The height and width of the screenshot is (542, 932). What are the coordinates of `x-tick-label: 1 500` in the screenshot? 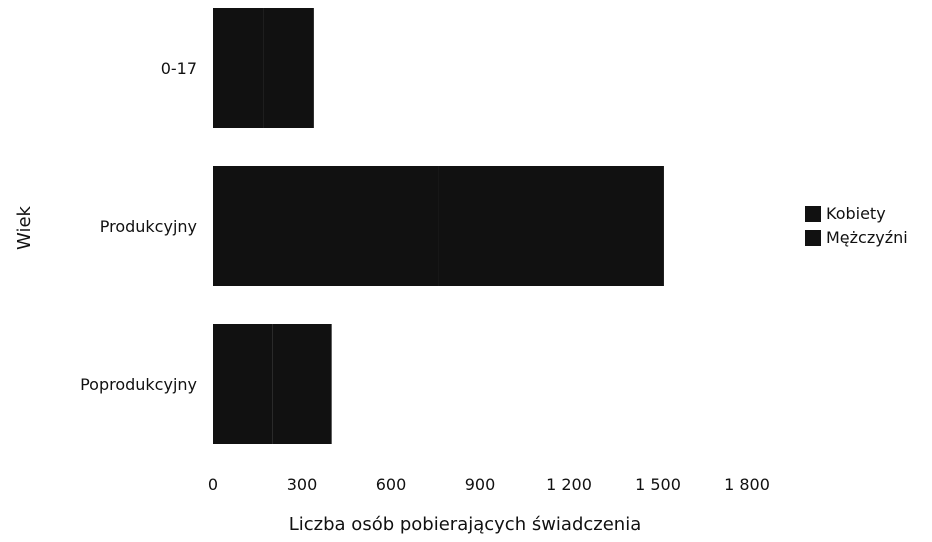 It's located at (658, 484).